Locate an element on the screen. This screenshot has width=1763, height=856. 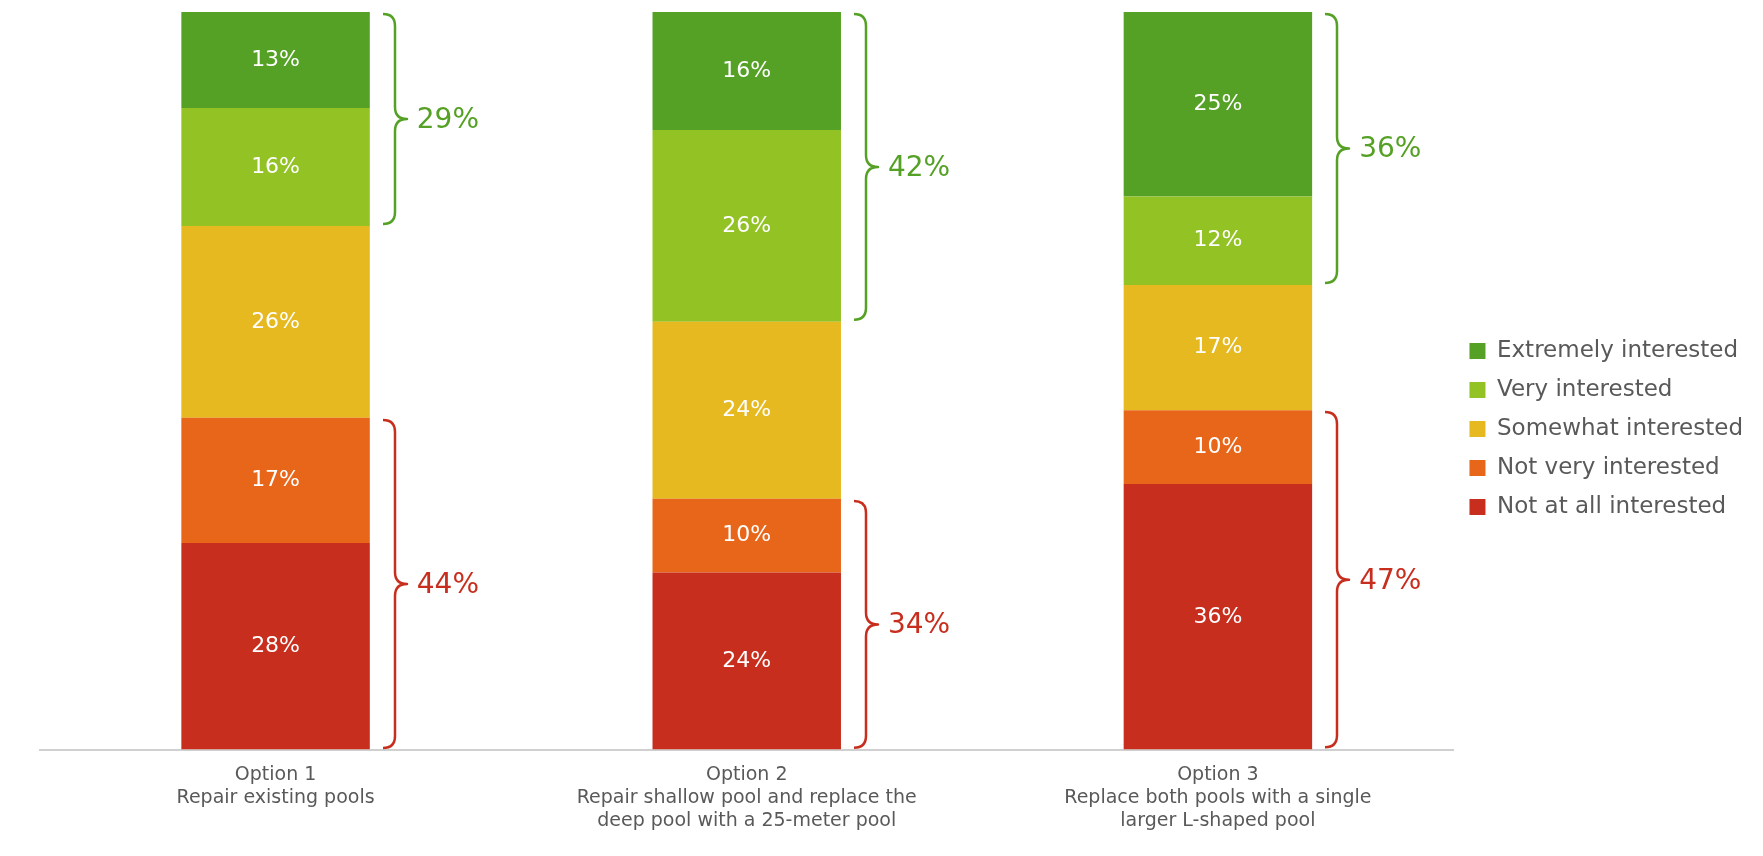
annotation: 34% is located at coordinates (919, 624).